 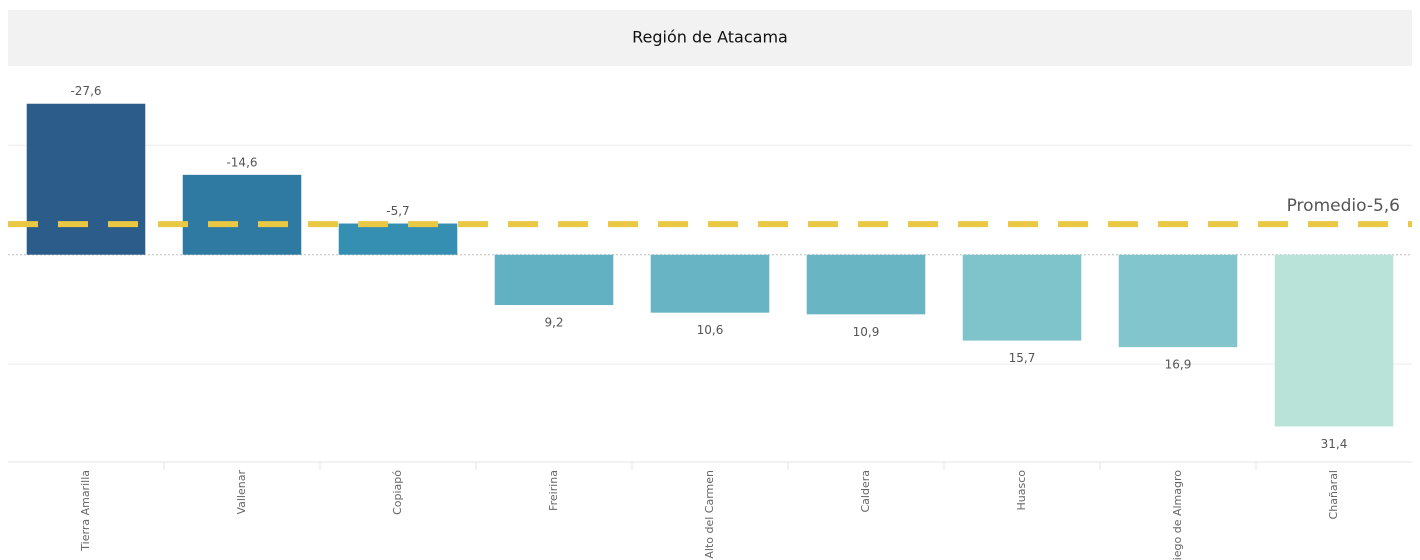 I want to click on title-banner, so click(x=710, y=38).